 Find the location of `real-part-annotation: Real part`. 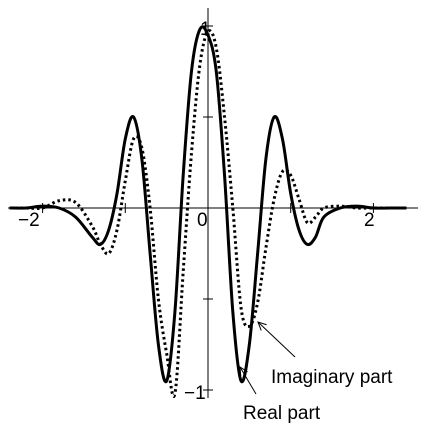

real-part-annotation: Real part is located at coordinates (280, 395).